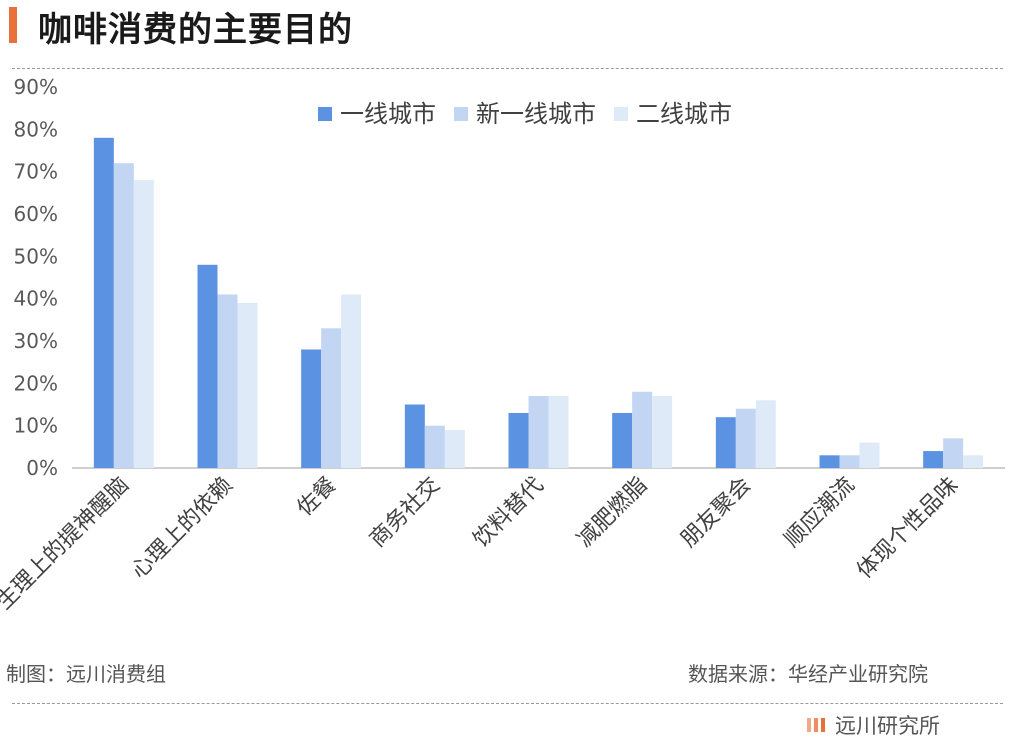 Image resolution: width=1009 pixels, height=742 pixels. Describe the element at coordinates (317, 497) in the screenshot. I see `x-category-label: 佐餐` at that location.